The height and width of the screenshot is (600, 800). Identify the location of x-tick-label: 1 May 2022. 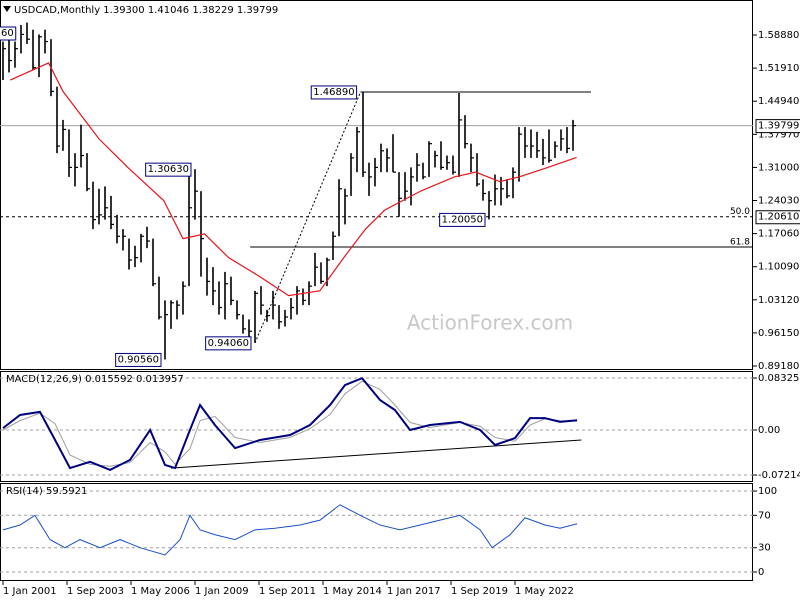
(544, 591).